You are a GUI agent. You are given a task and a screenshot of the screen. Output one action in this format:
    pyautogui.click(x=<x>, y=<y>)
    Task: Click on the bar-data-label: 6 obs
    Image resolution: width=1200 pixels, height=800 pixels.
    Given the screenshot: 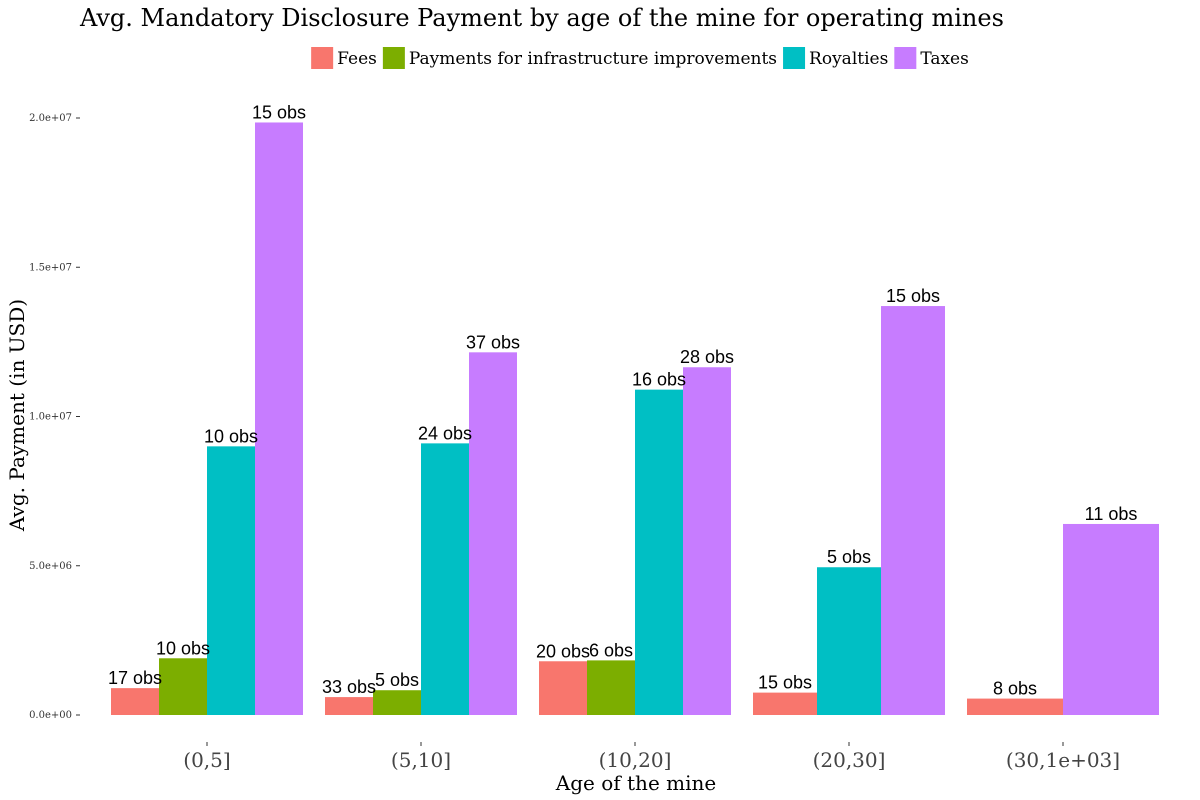 What is the action you would take?
    pyautogui.click(x=611, y=650)
    